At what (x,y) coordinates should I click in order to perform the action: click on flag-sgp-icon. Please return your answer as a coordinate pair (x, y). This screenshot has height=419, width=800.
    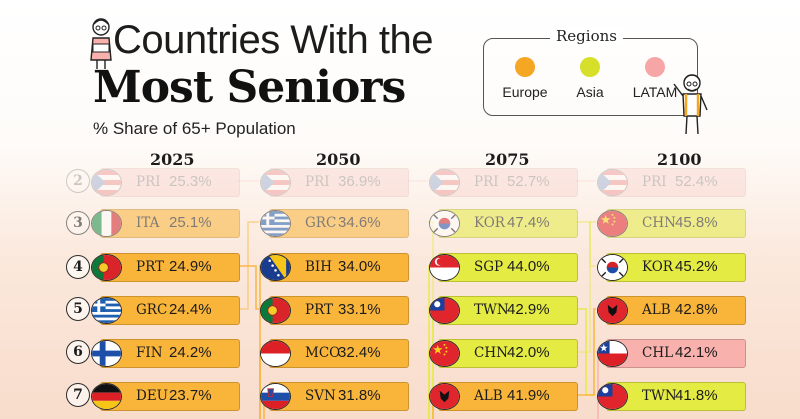
    Looking at the image, I should click on (444, 267).